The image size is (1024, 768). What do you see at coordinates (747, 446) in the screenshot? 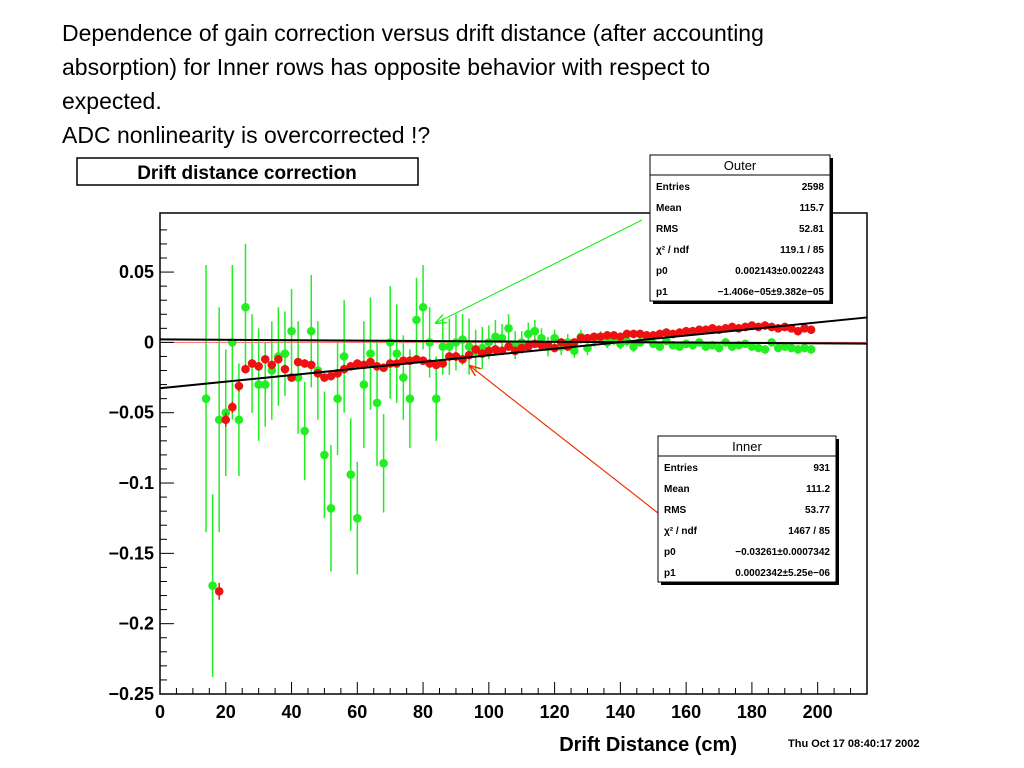
I see `stats-box-title: Inner` at bounding box center [747, 446].